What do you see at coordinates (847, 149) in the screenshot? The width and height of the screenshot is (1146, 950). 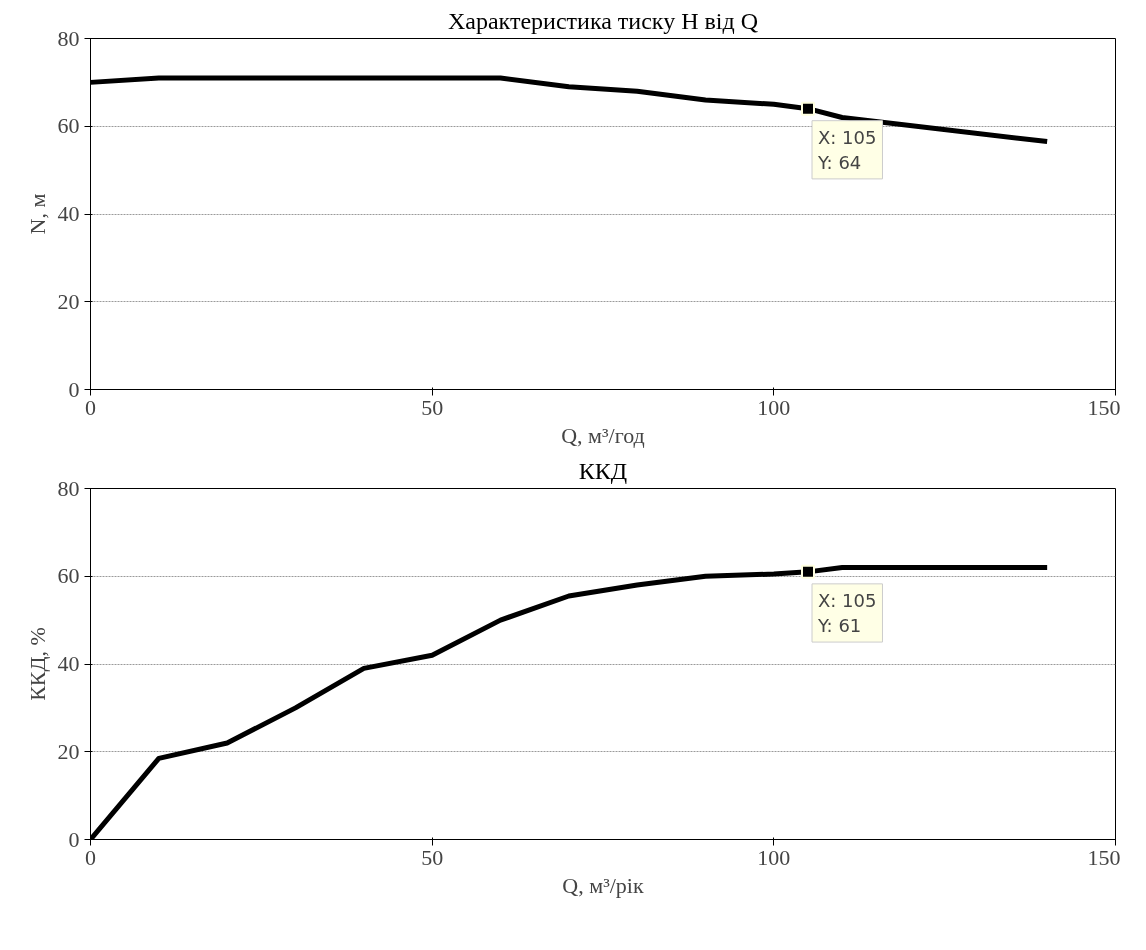 I see `annotation: X: 105 Y: 64` at bounding box center [847, 149].